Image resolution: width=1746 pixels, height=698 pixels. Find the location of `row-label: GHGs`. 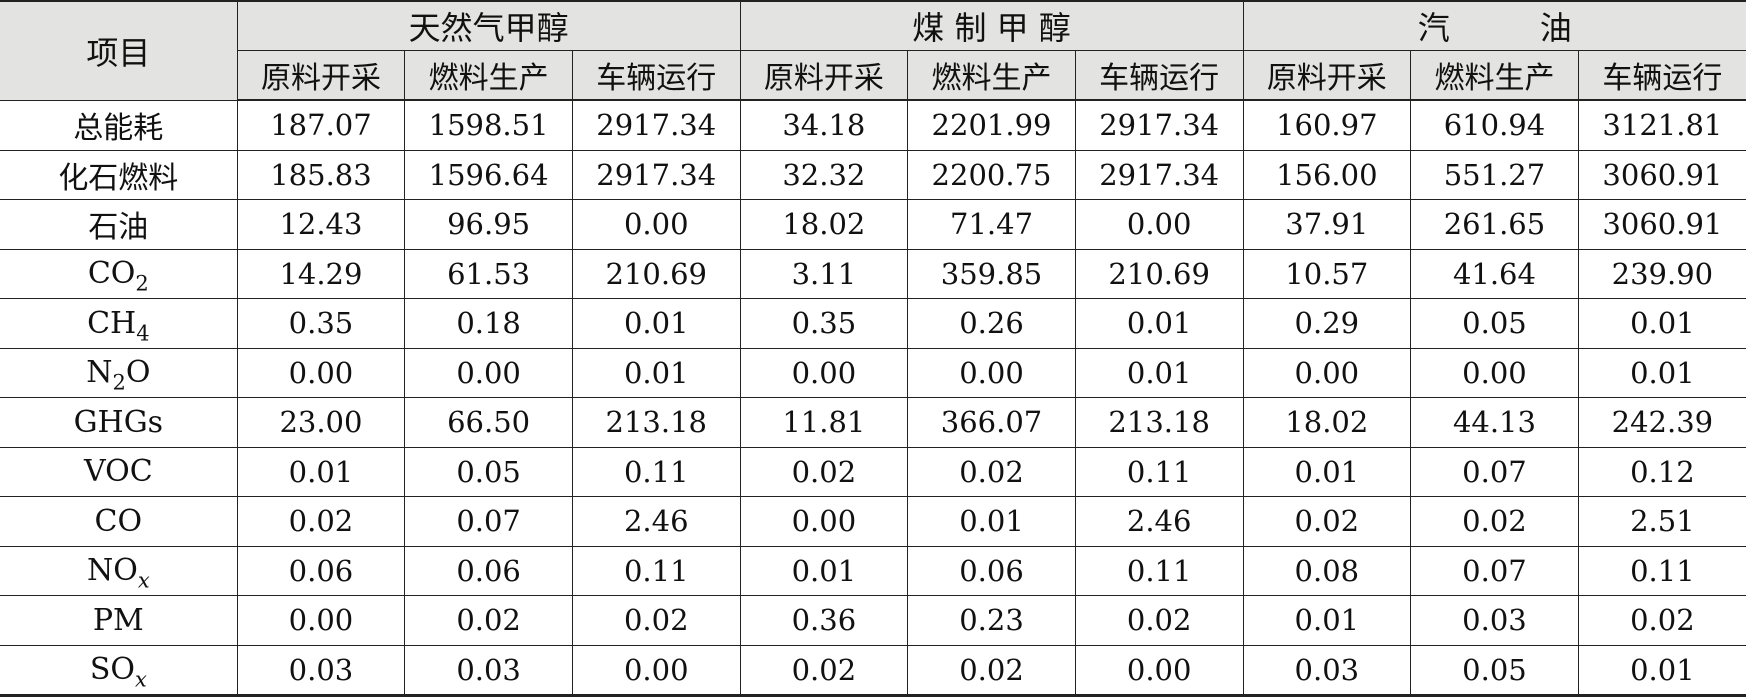

row-label: GHGs is located at coordinates (119, 422).